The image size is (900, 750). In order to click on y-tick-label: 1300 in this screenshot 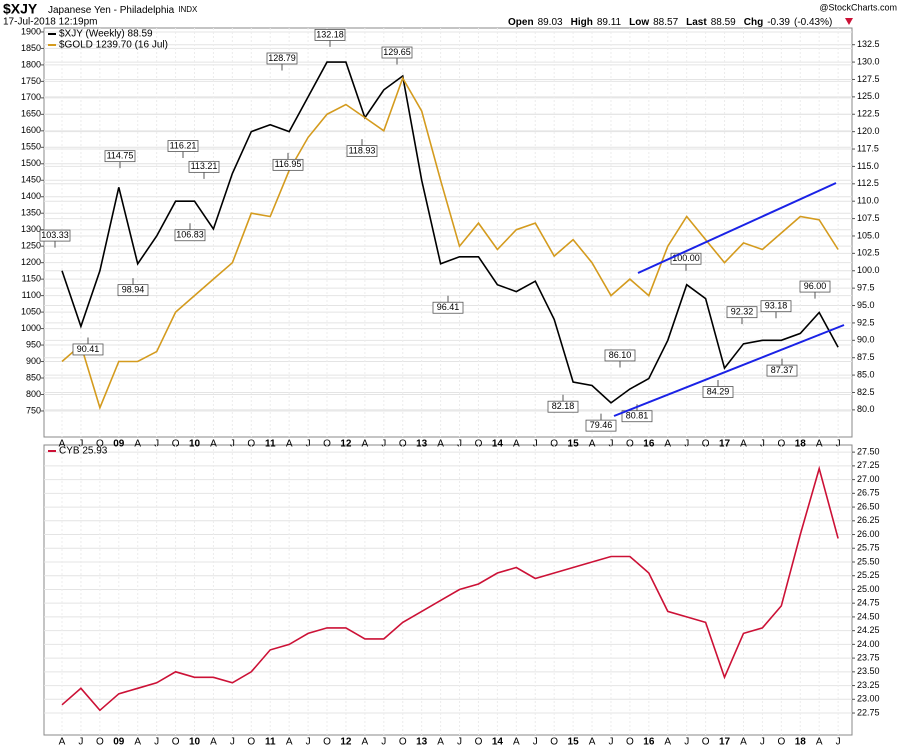, I will do `click(31, 229)`.